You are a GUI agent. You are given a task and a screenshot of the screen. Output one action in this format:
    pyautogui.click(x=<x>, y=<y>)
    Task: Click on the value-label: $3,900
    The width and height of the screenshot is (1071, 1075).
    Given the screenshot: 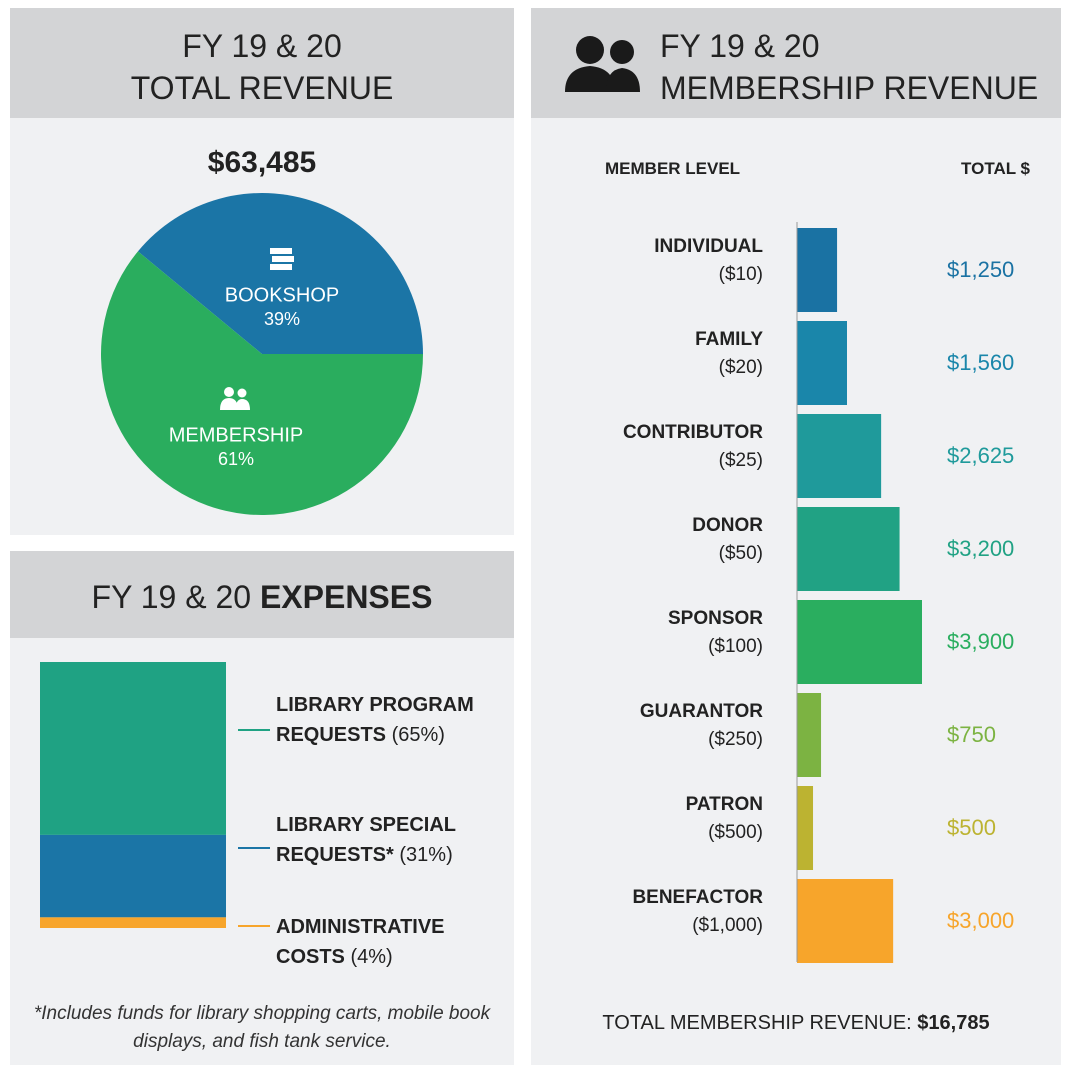 What is the action you would take?
    pyautogui.click(x=981, y=641)
    